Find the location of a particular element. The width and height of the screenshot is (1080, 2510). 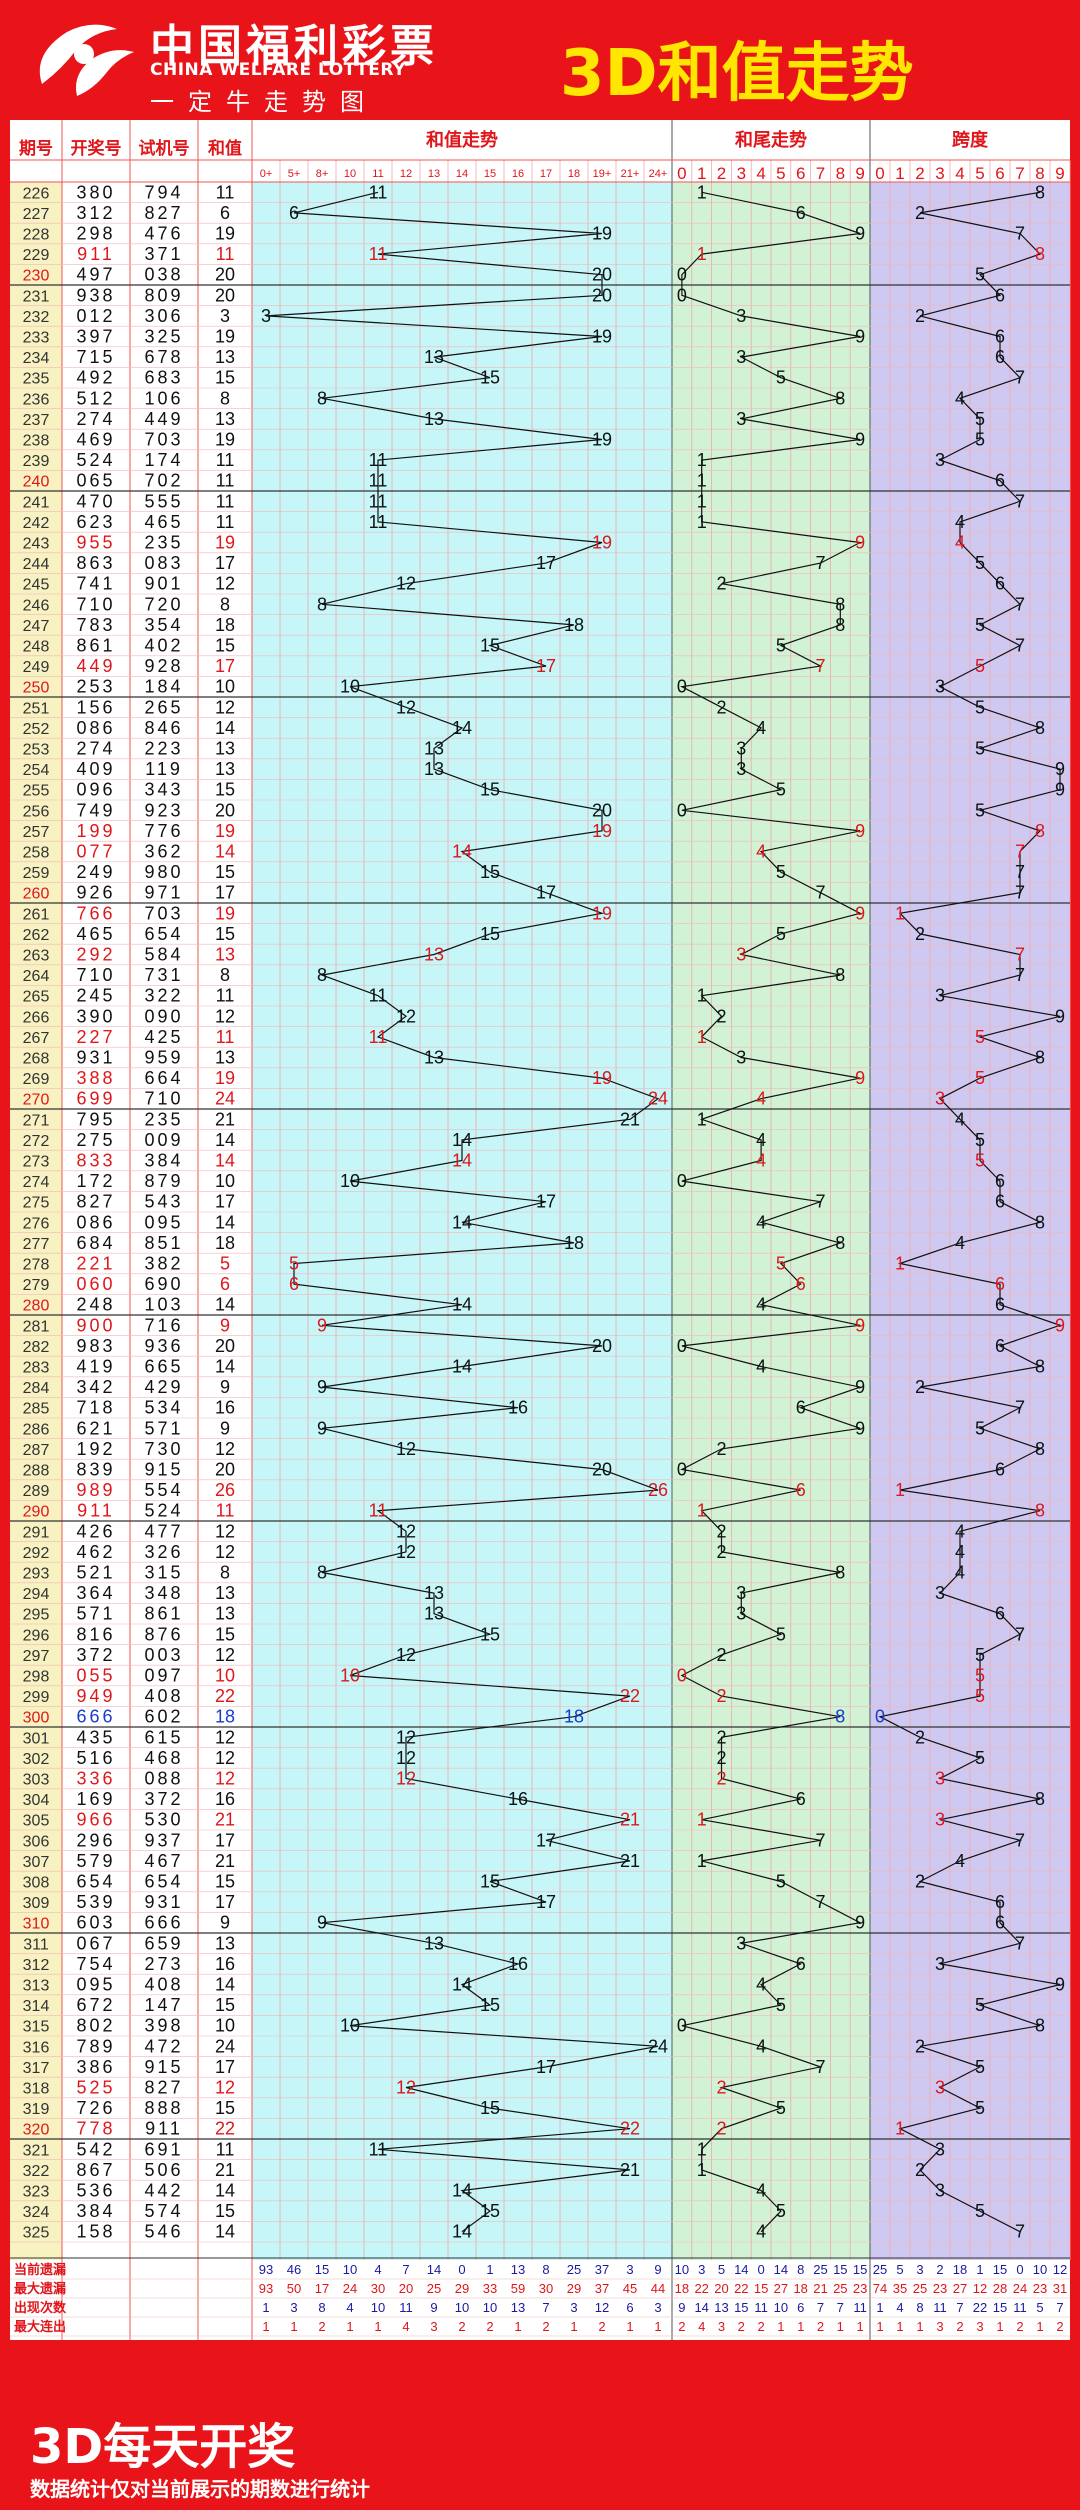

sum-stat-value: 45 is located at coordinates (630, 2288).